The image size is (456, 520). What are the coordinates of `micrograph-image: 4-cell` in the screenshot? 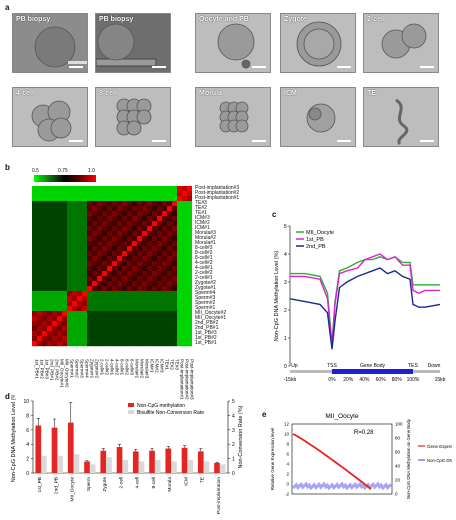 It's located at (50, 117).